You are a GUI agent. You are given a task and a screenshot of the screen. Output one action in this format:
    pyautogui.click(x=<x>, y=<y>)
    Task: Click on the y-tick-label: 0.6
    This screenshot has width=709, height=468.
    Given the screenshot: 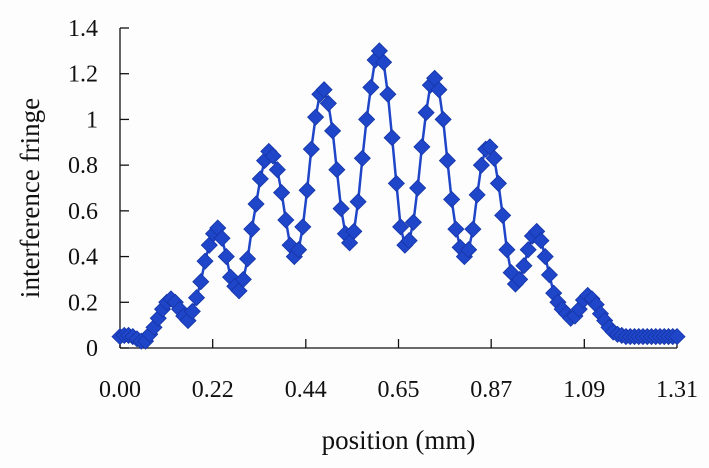 What is the action you would take?
    pyautogui.click(x=83, y=212)
    